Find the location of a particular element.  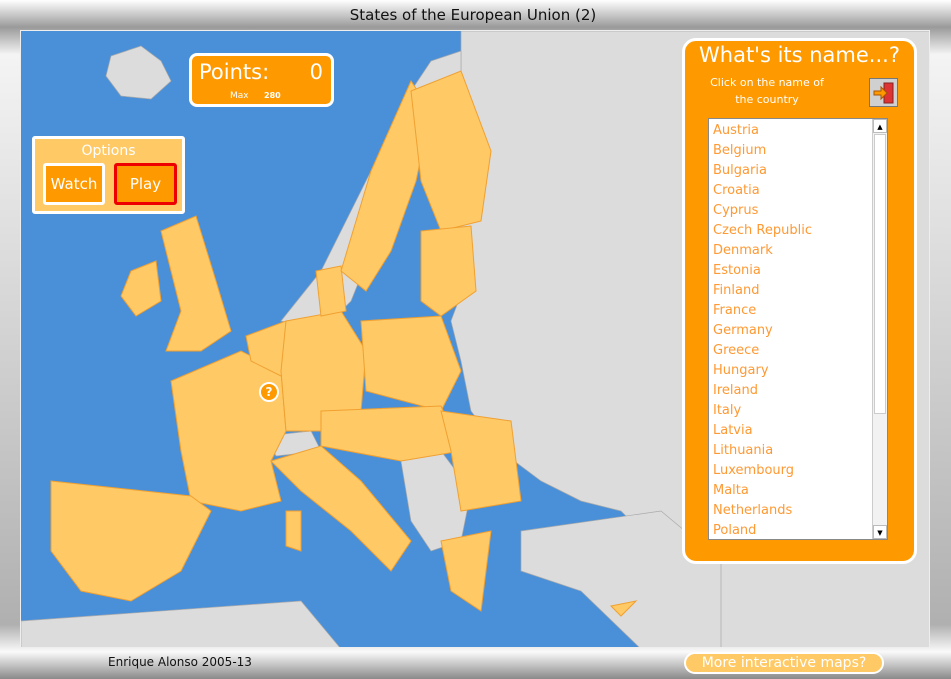

country-ireland is located at coordinates (141, 288).